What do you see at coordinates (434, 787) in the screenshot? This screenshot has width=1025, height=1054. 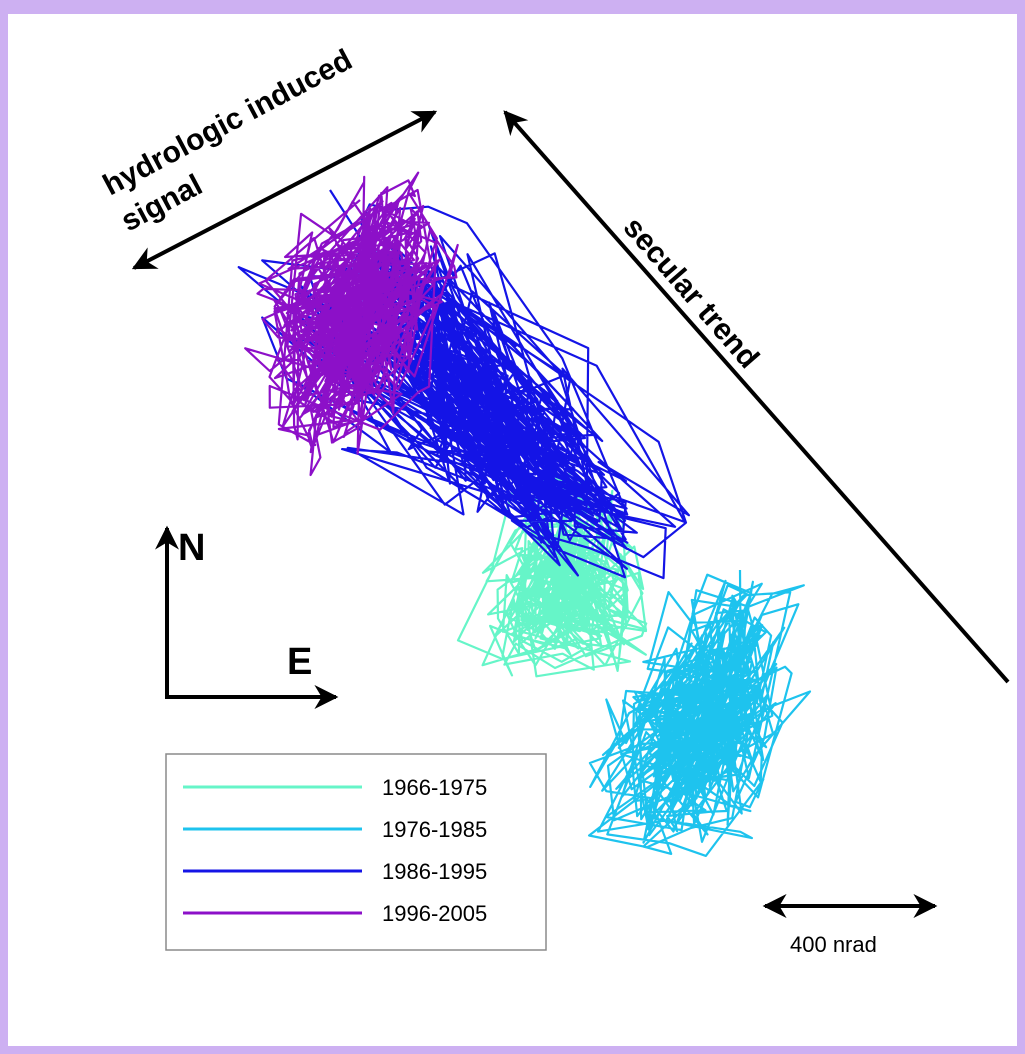 I see `legend-label-1966-1975: 1966-1975` at bounding box center [434, 787].